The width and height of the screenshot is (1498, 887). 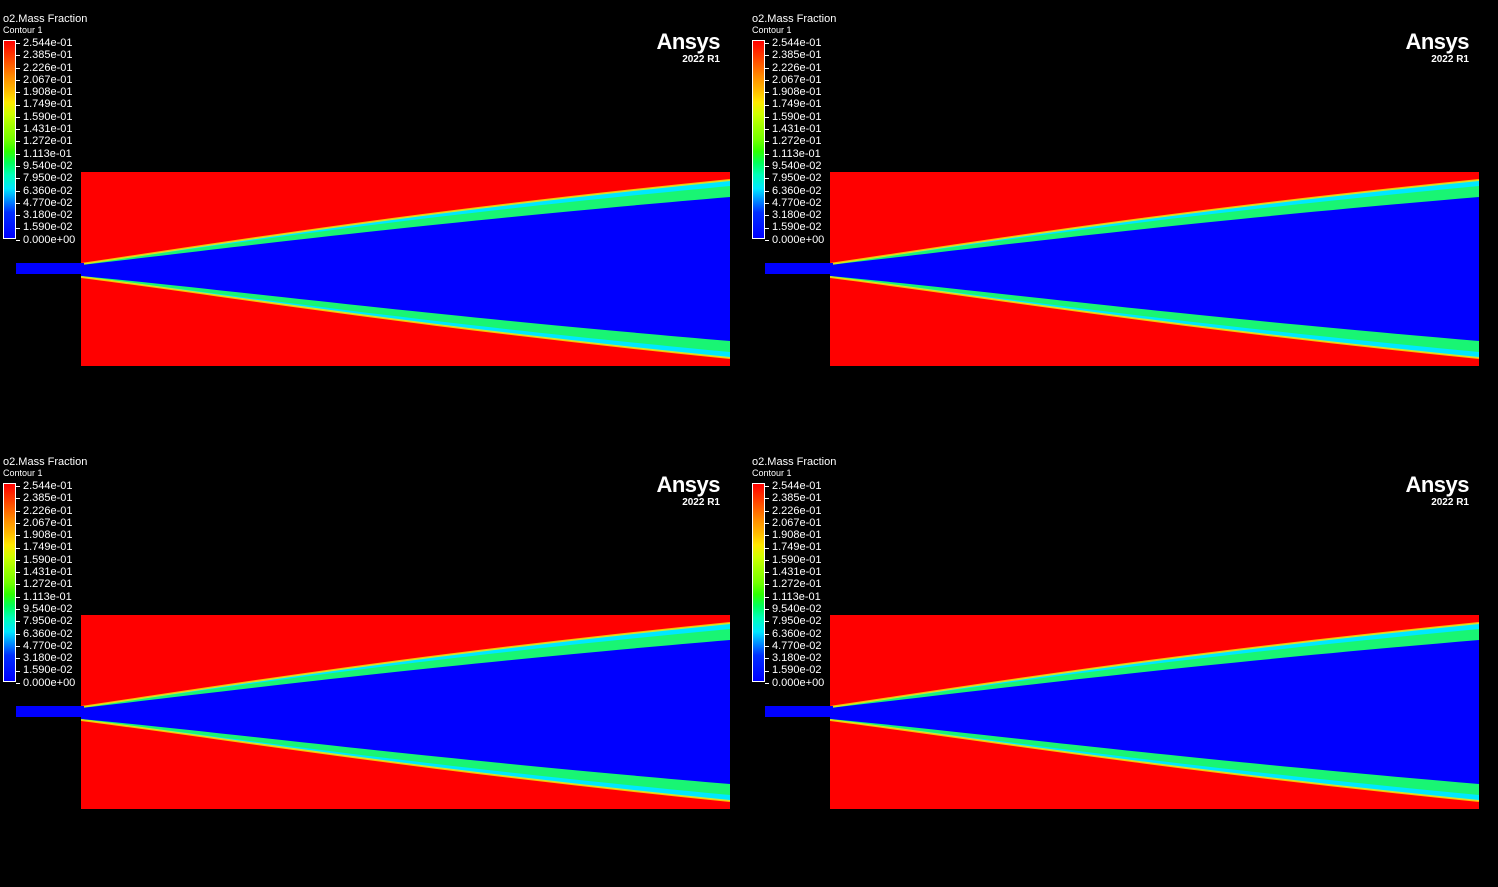 I want to click on colorbar-label: 2.067e-01, so click(x=797, y=522).